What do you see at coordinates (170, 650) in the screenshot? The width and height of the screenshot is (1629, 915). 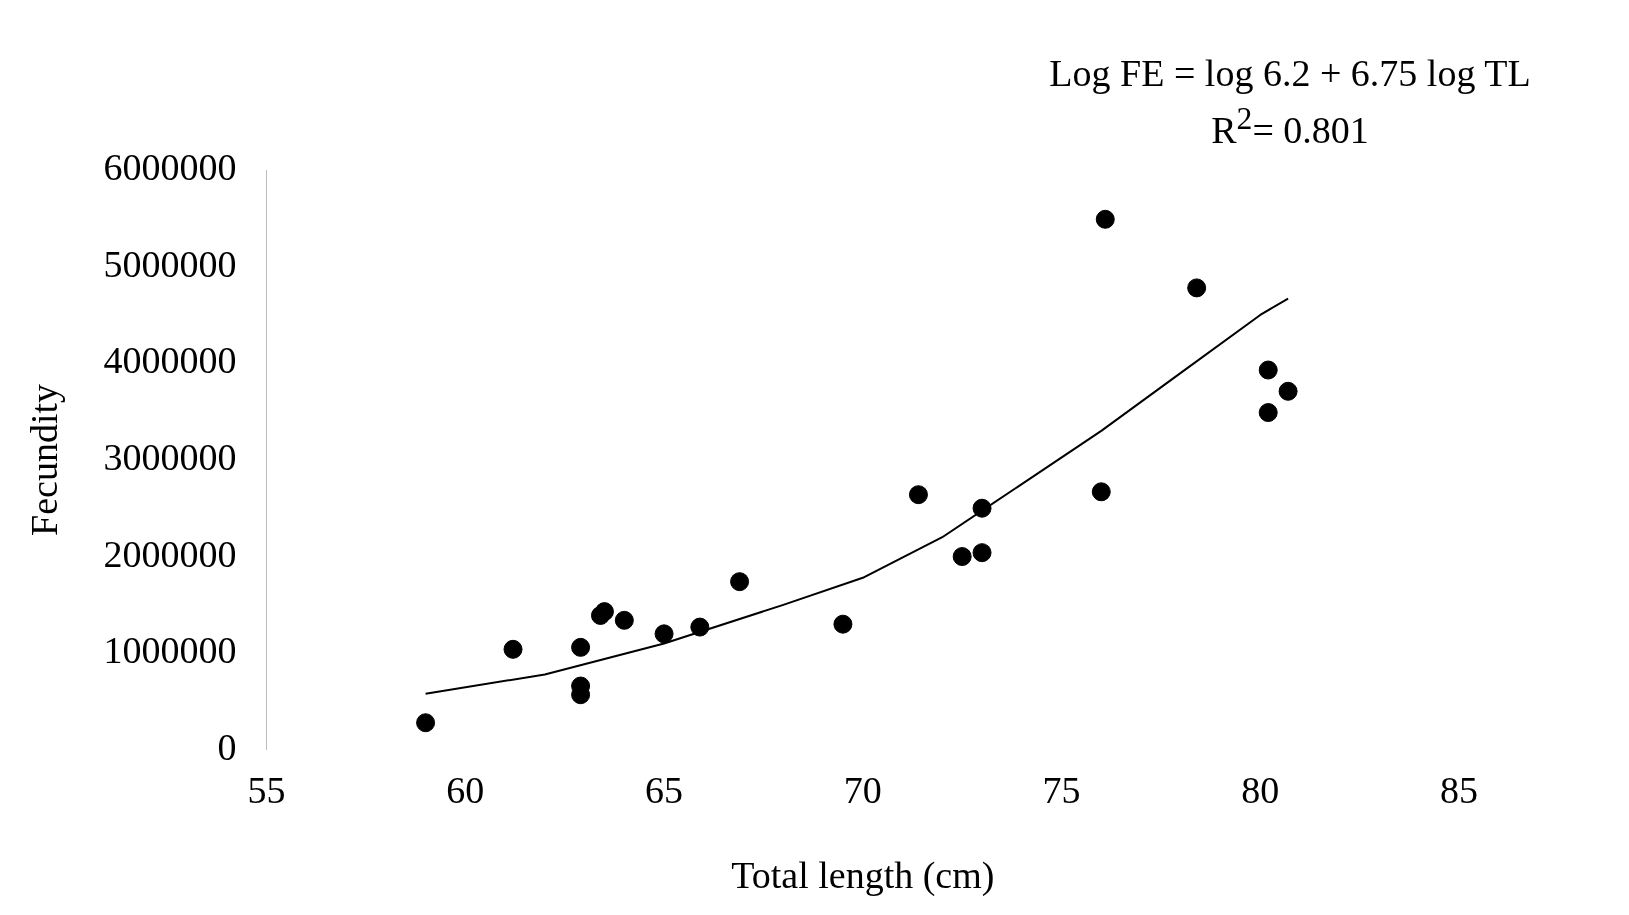 I see `y-tick-label: 1000000` at bounding box center [170, 650].